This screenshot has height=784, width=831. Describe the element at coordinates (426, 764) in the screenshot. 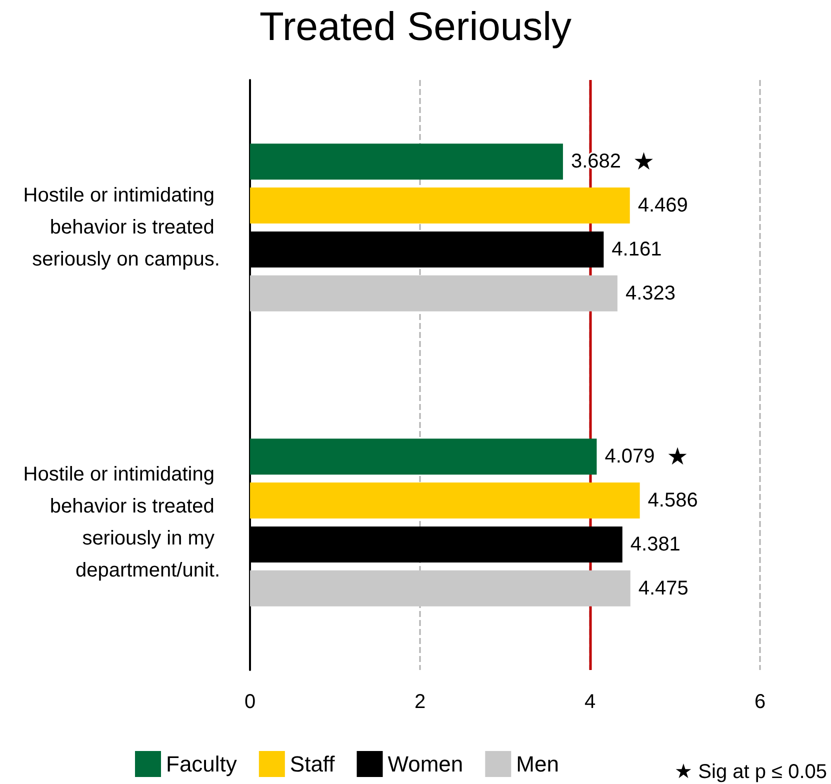

I see `legend-label: Women` at that location.